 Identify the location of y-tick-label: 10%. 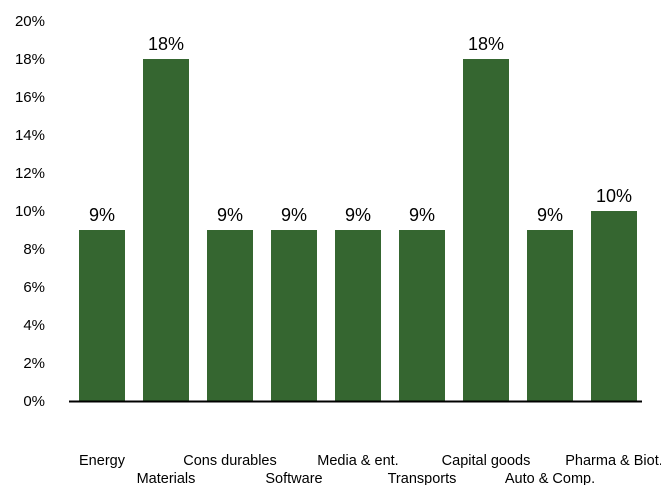
(30, 211).